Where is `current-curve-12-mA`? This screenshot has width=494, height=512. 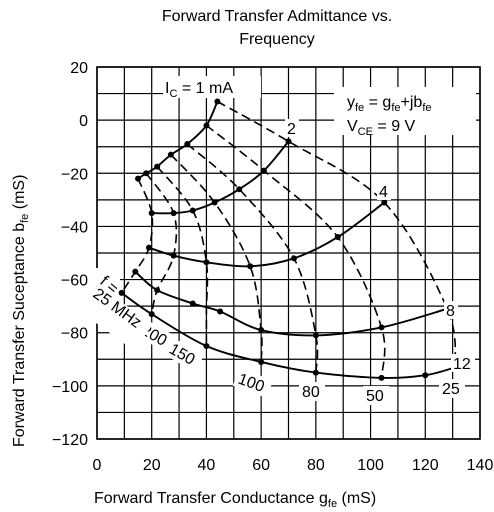
current-curve-12-mA is located at coordinates (288, 335).